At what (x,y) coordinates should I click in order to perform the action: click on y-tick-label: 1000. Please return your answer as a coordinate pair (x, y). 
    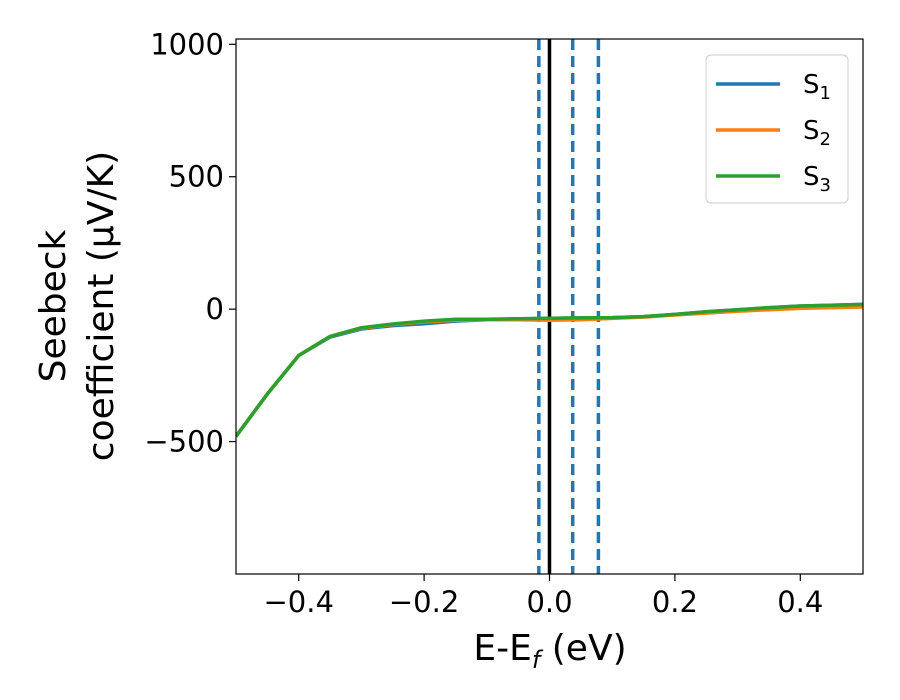
    Looking at the image, I should click on (187, 44).